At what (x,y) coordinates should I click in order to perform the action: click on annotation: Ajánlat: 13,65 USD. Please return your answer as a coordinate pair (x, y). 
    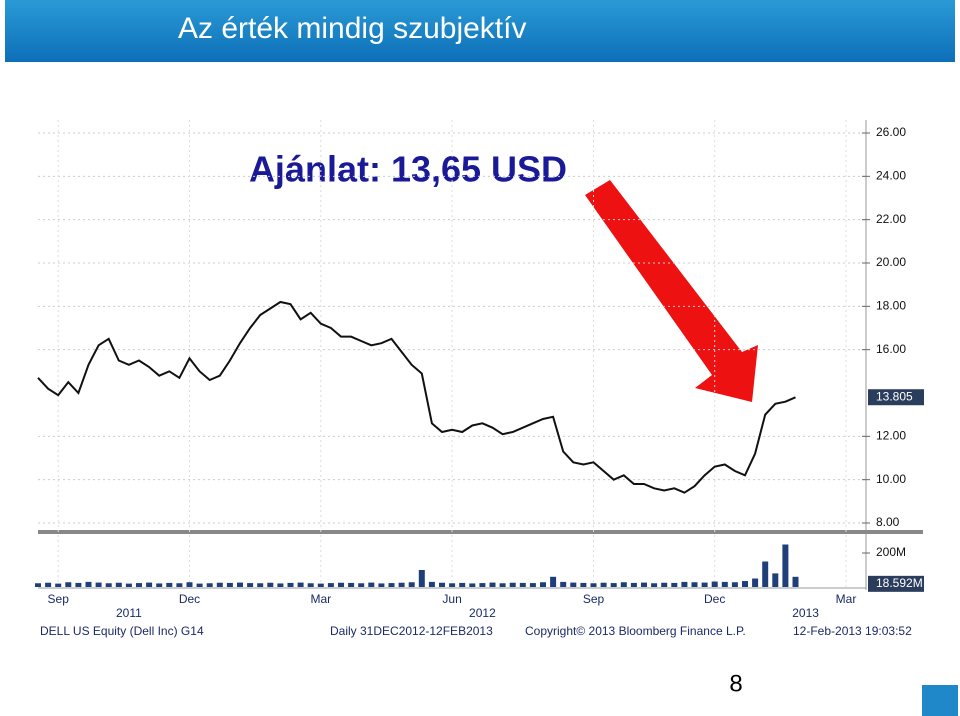
    Looking at the image, I should click on (408, 169).